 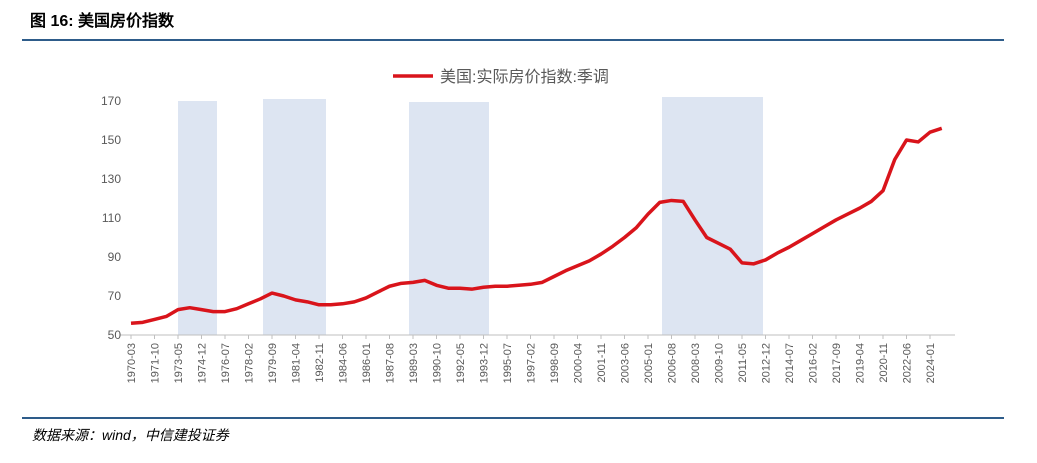 I want to click on legend-label: 美国:实际房价指数:季调, so click(x=524, y=77).